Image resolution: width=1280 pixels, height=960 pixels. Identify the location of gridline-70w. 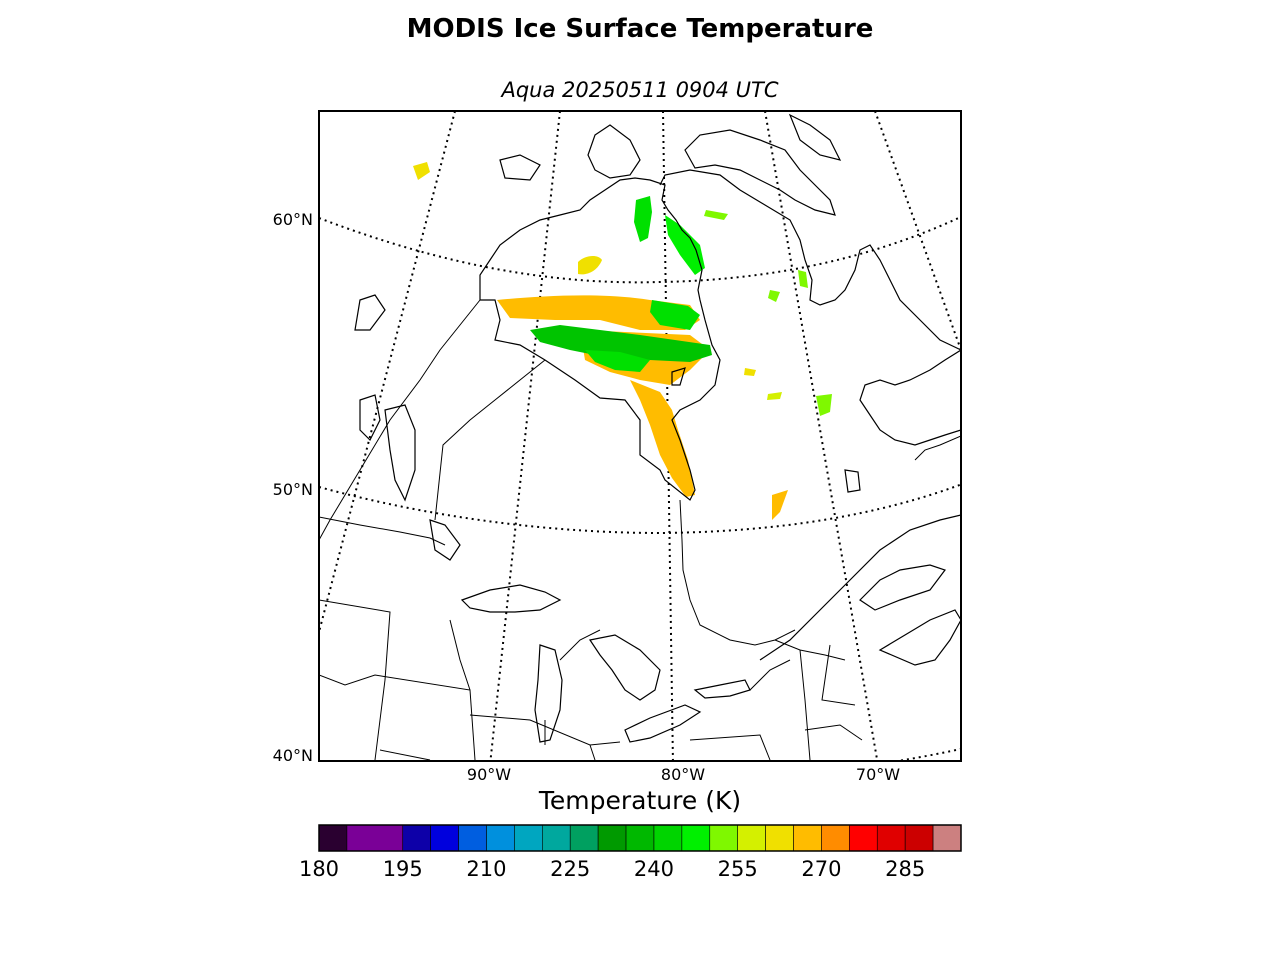
(821, 436).